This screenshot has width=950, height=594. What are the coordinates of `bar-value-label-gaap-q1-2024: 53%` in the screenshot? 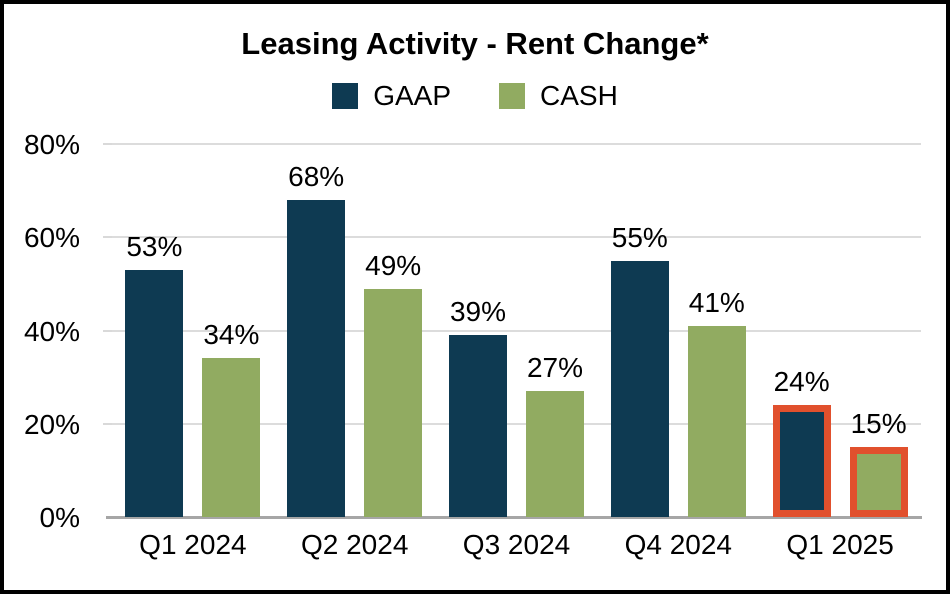 It's located at (154, 246).